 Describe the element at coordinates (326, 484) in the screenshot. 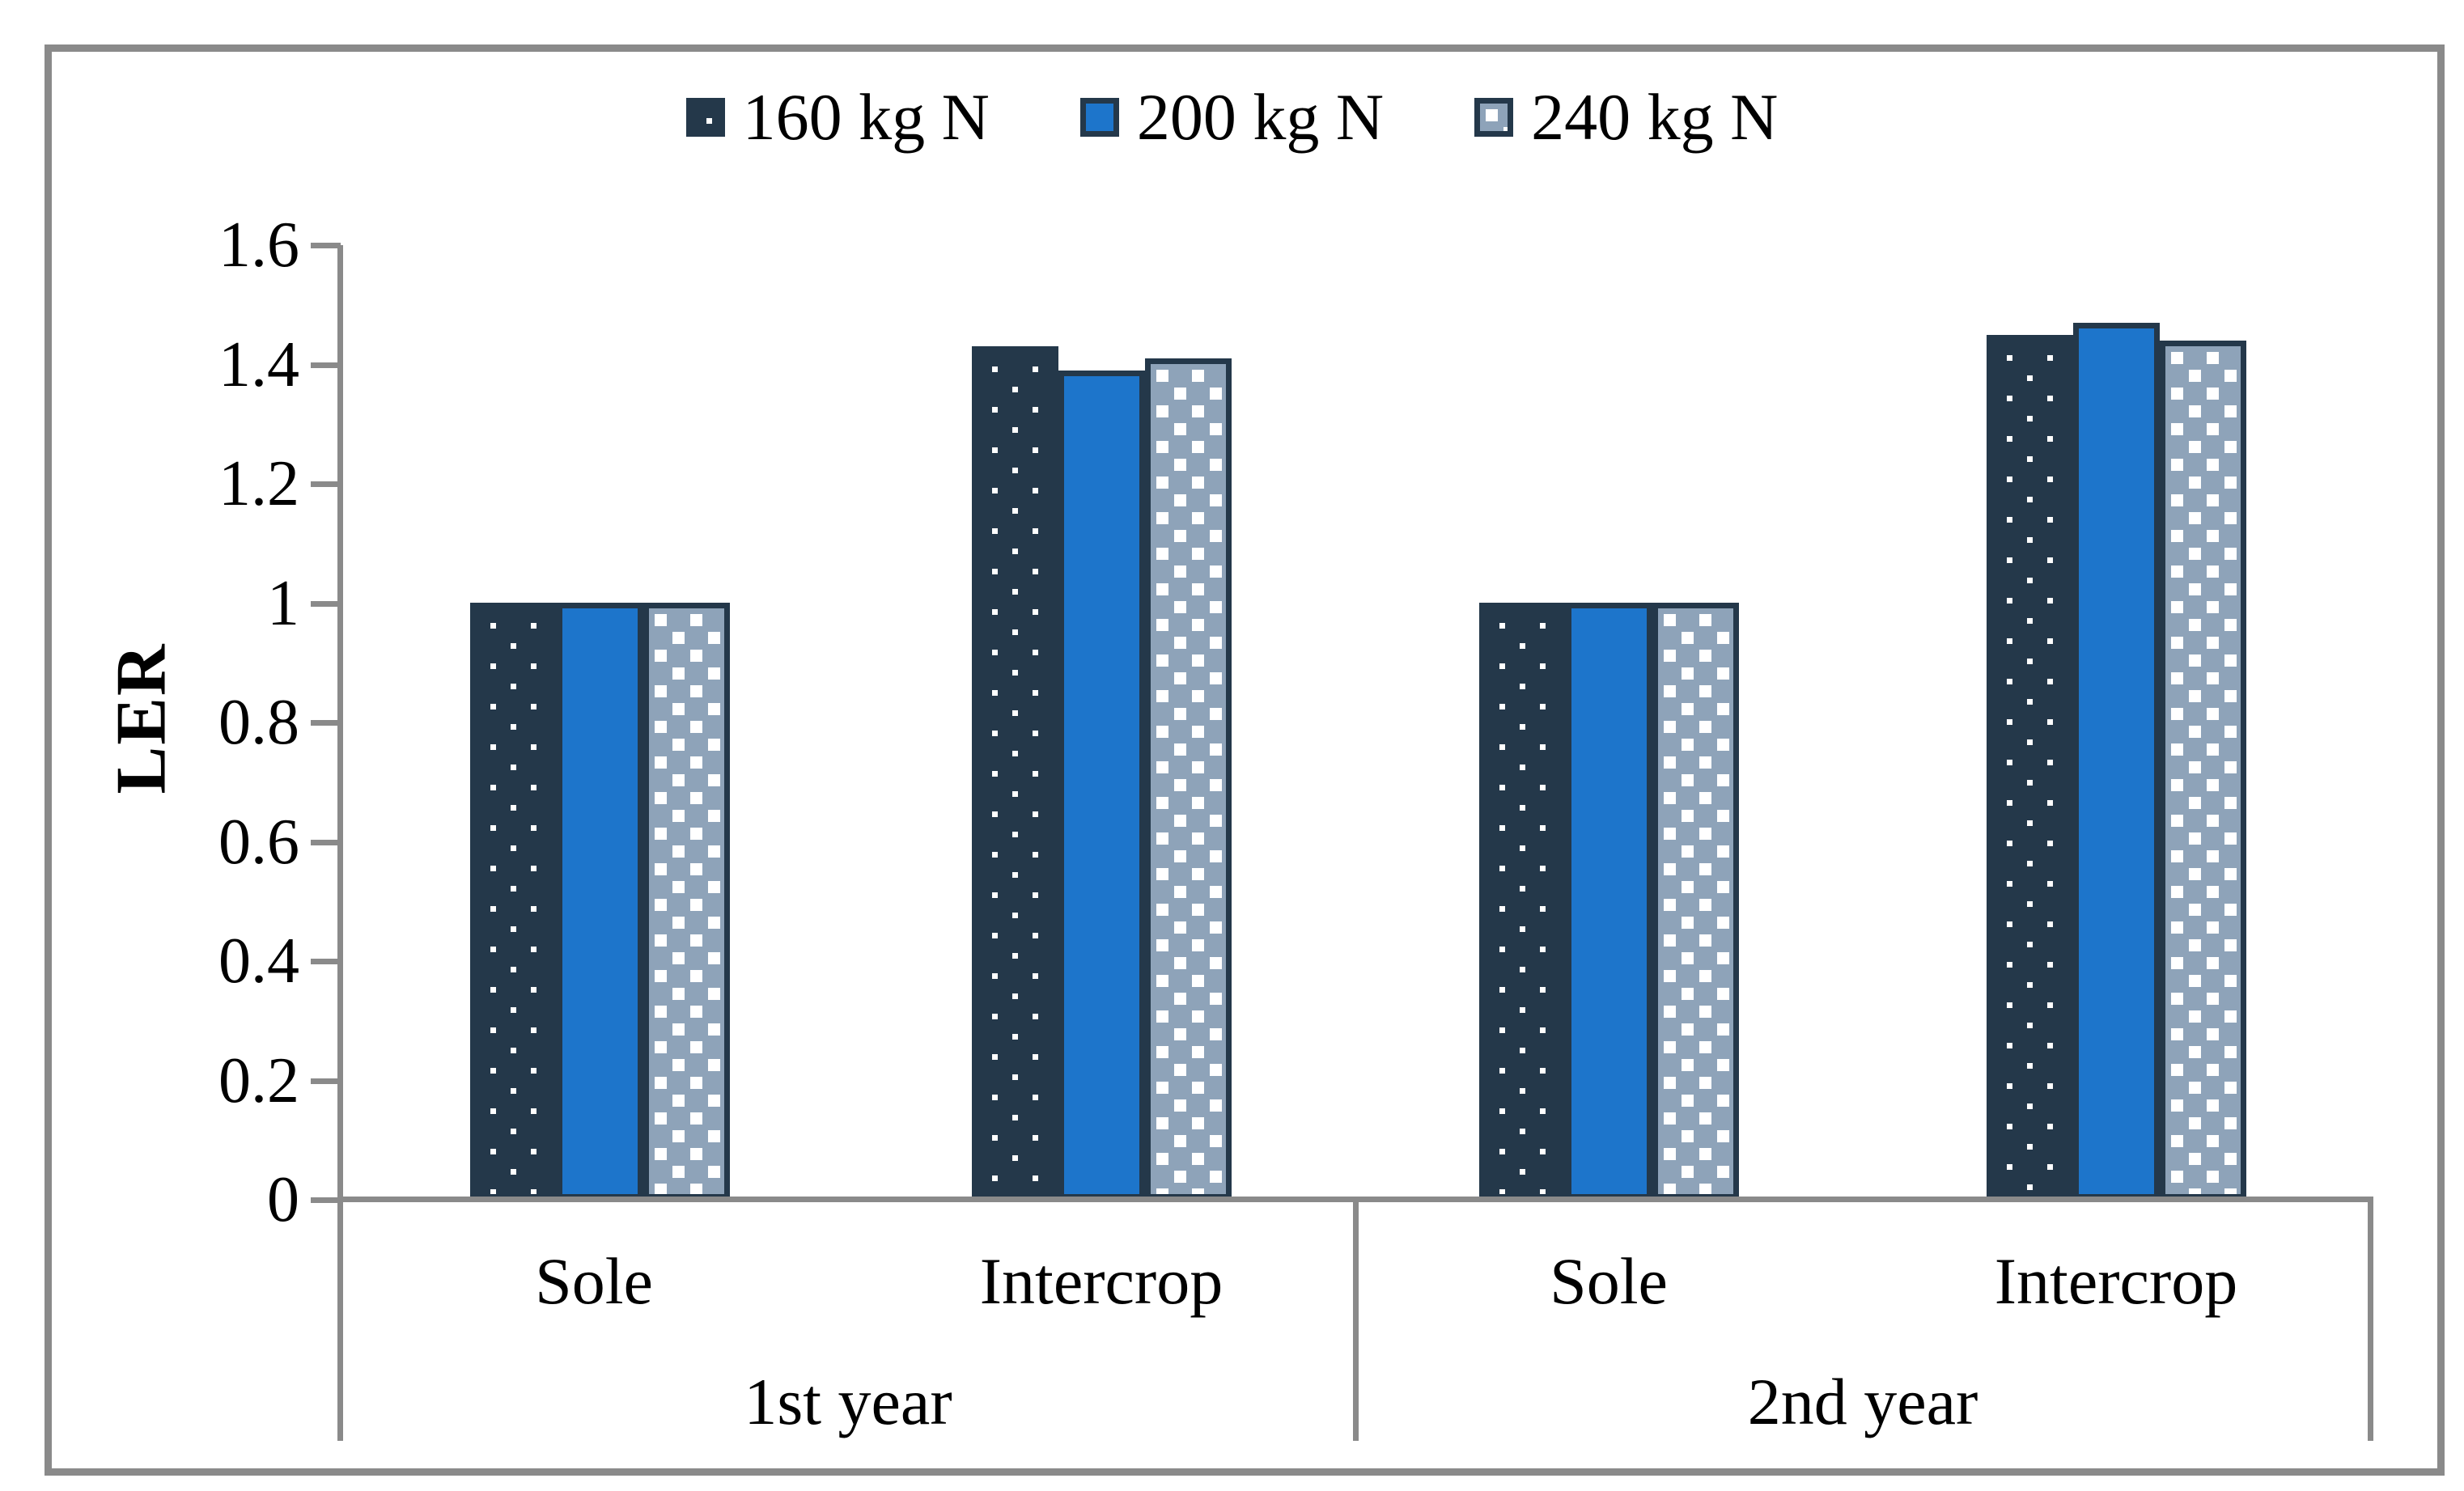

I see `y-tick-1.2` at that location.